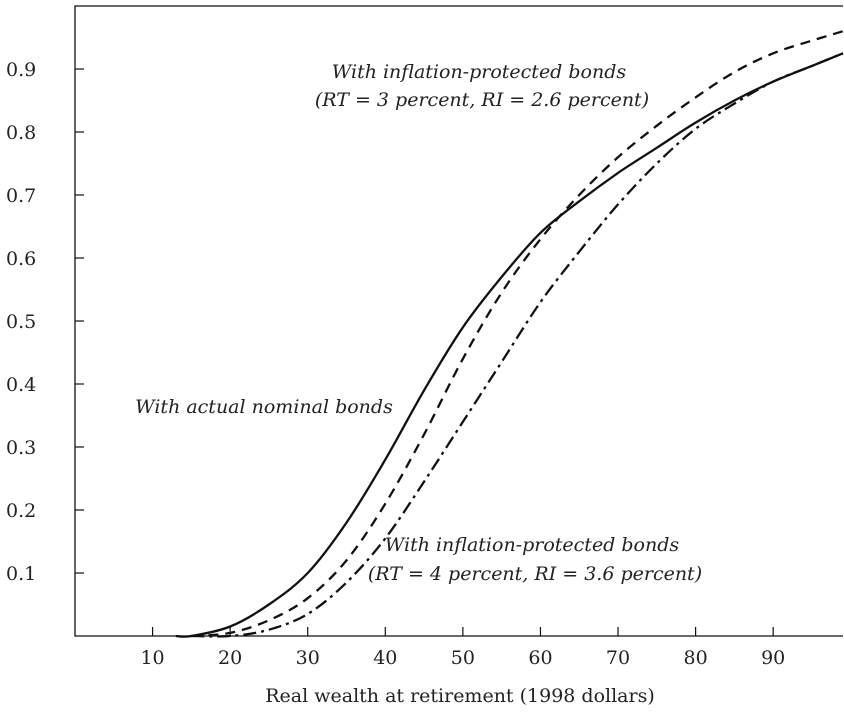  Describe the element at coordinates (21, 574) in the screenshot. I see `y-tick-label-0.1: 0.1` at that location.